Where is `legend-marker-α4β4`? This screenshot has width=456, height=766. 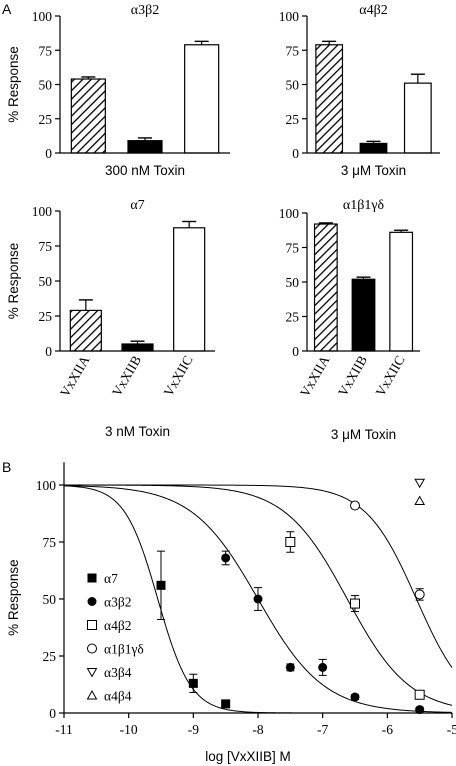
legend-marker-α4β4 is located at coordinates (92, 694).